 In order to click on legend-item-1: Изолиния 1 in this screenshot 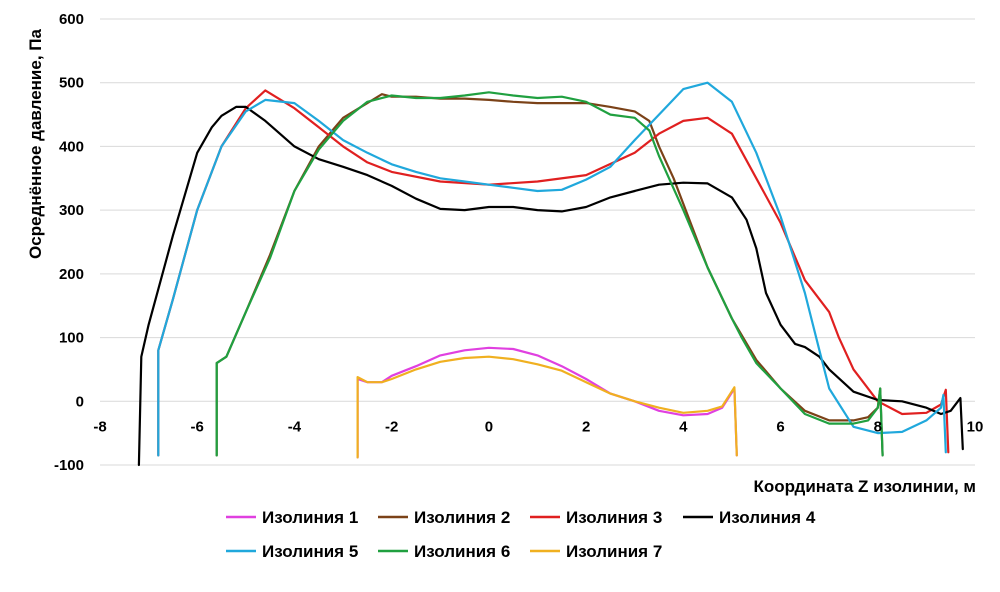, I will do `click(292, 517)`.